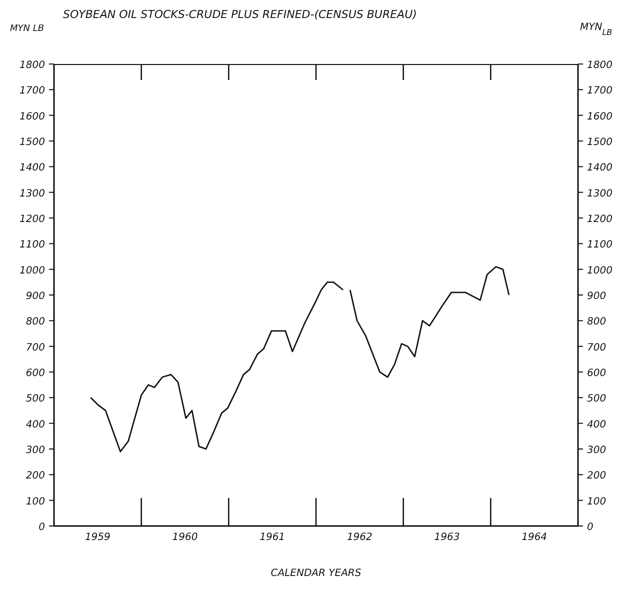  Describe the element at coordinates (185, 537) in the screenshot. I see `x-tick-label: 1960` at that location.